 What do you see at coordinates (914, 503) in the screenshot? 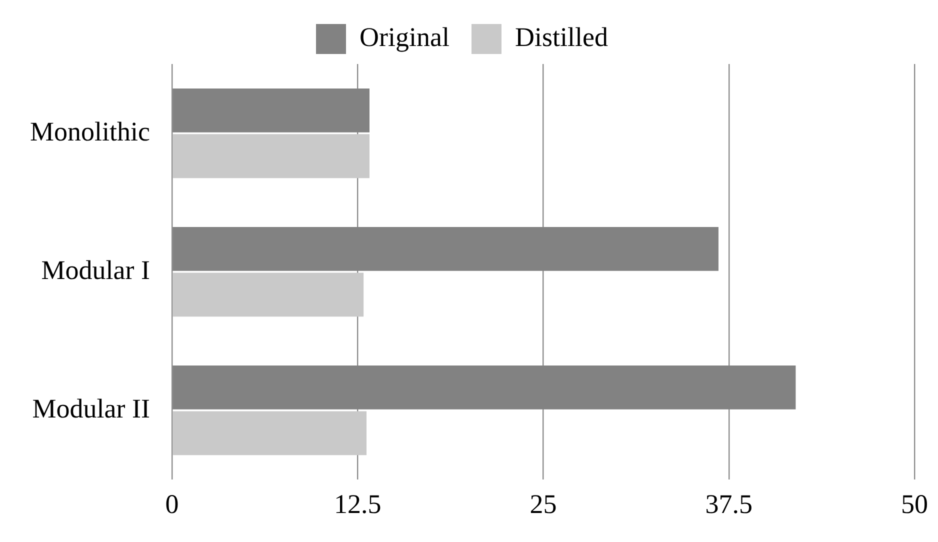
I see `x-tick-label: 50` at bounding box center [914, 503].